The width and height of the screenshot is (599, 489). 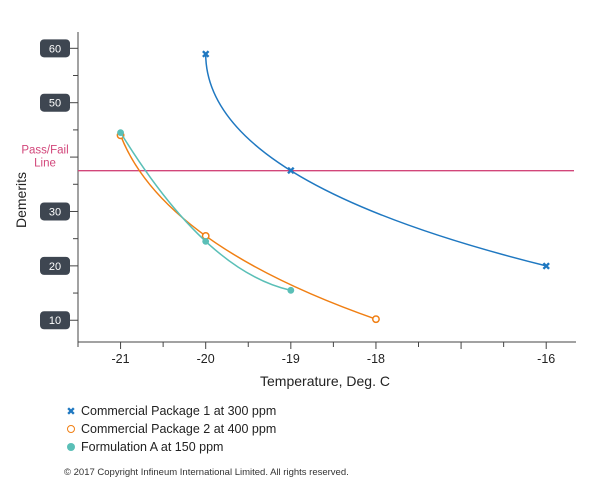 I want to click on y-tick-label: 30, so click(x=55, y=212).